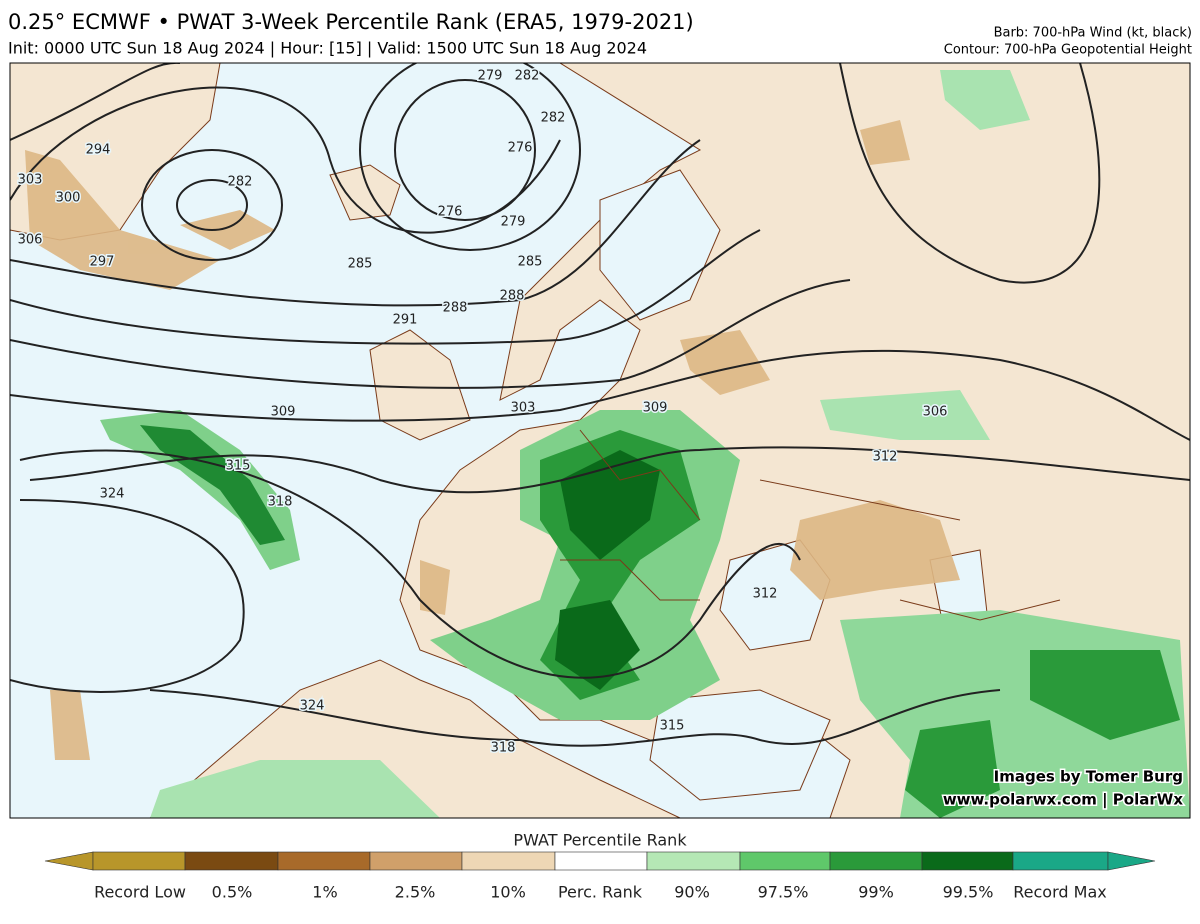  Describe the element at coordinates (1063, 800) in the screenshot. I see `credit: www.polarwx.com | PolarWx` at that location.